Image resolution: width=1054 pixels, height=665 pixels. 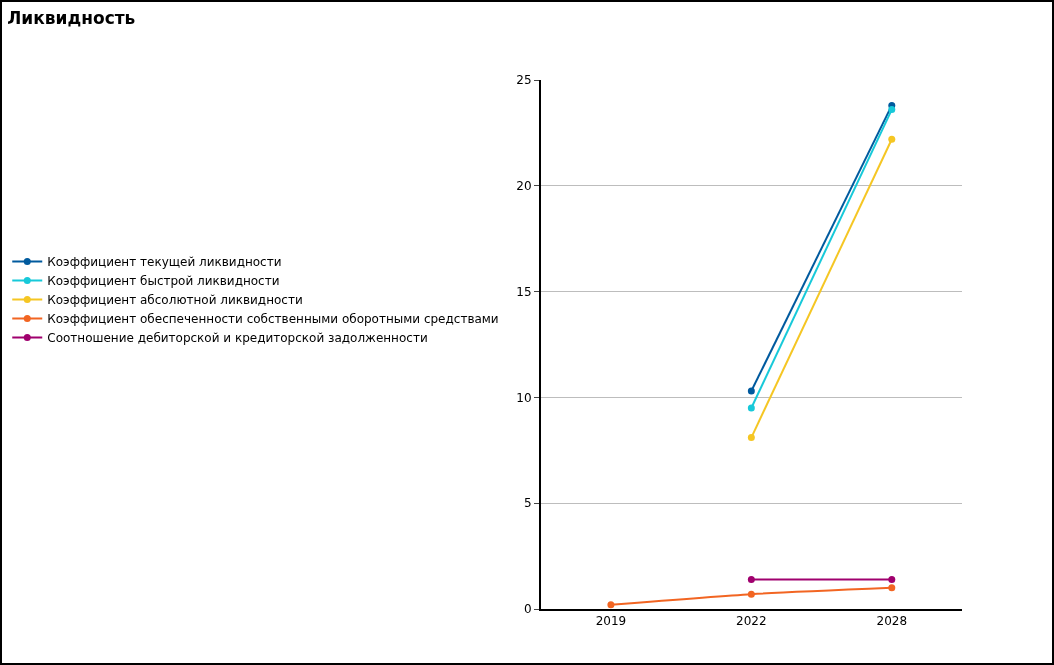 I want to click on y-tick-label: 0, so click(x=527, y=609).